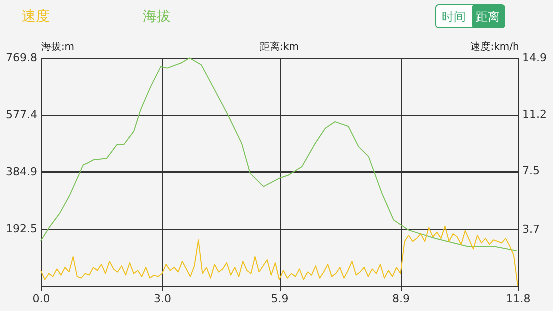  What do you see at coordinates (518, 299) in the screenshot?
I see `x-tick-label: 11.8` at bounding box center [518, 299].